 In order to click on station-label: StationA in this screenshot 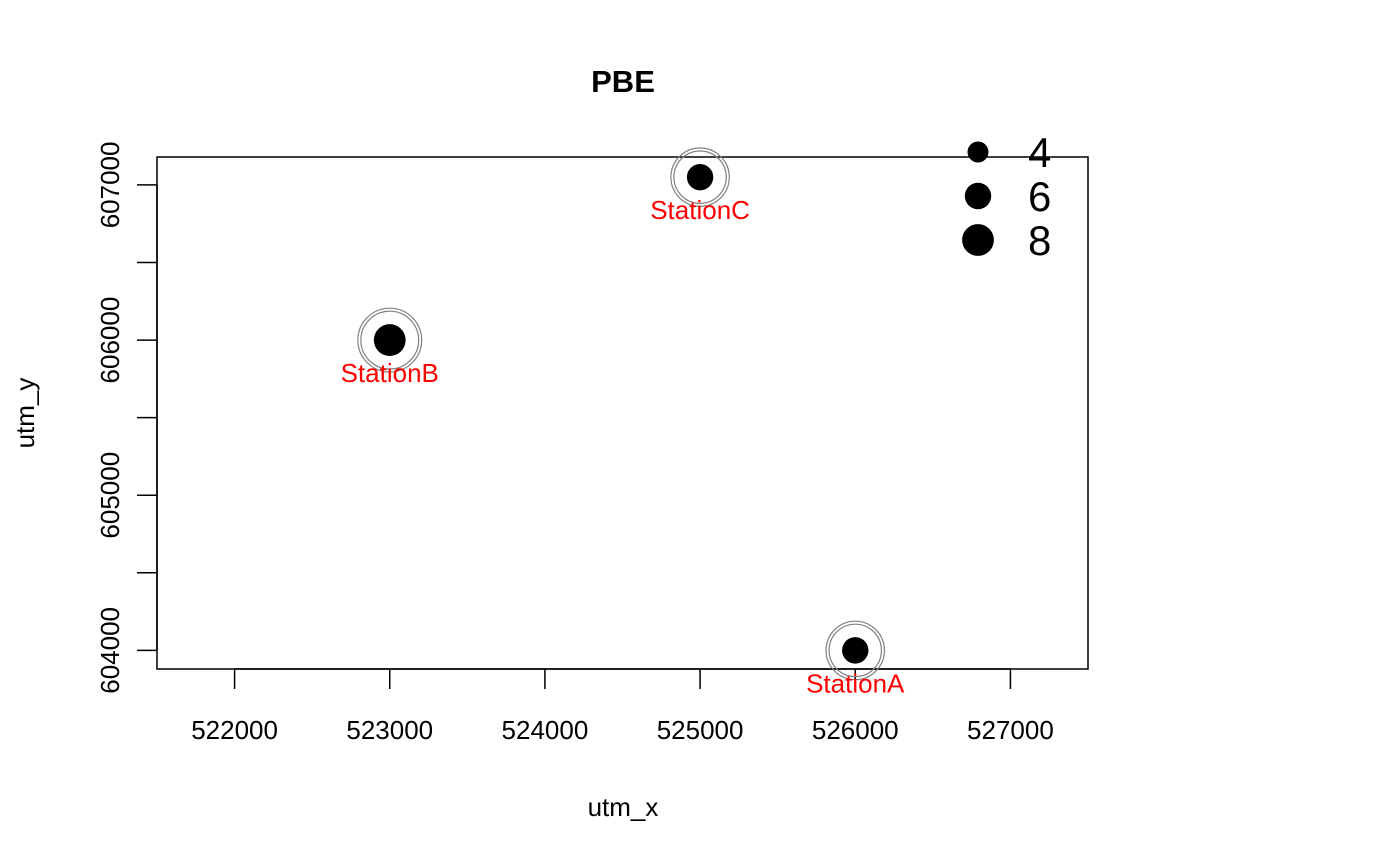, I will do `click(855, 683)`.